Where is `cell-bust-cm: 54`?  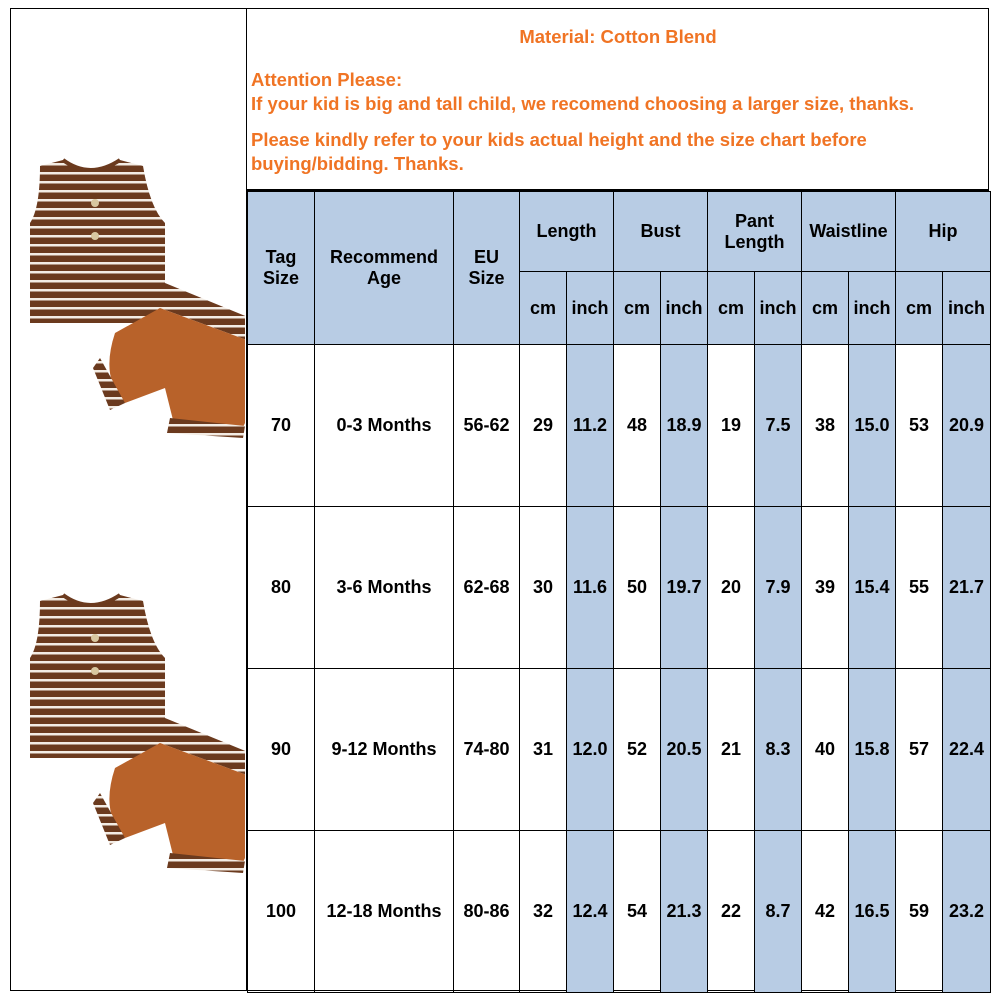
cell-bust-cm: 54 is located at coordinates (637, 911).